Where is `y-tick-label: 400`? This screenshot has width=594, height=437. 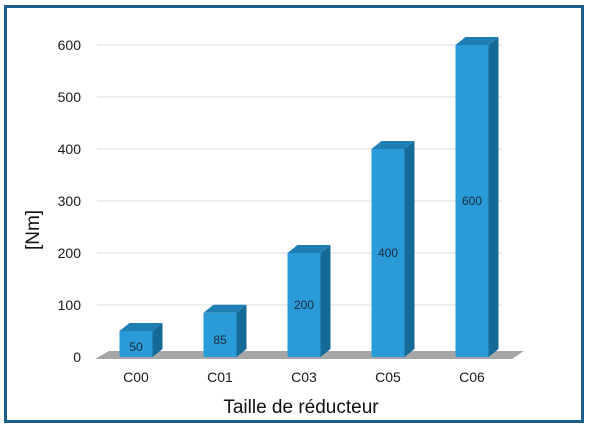 y-tick-label: 400 is located at coordinates (70, 149).